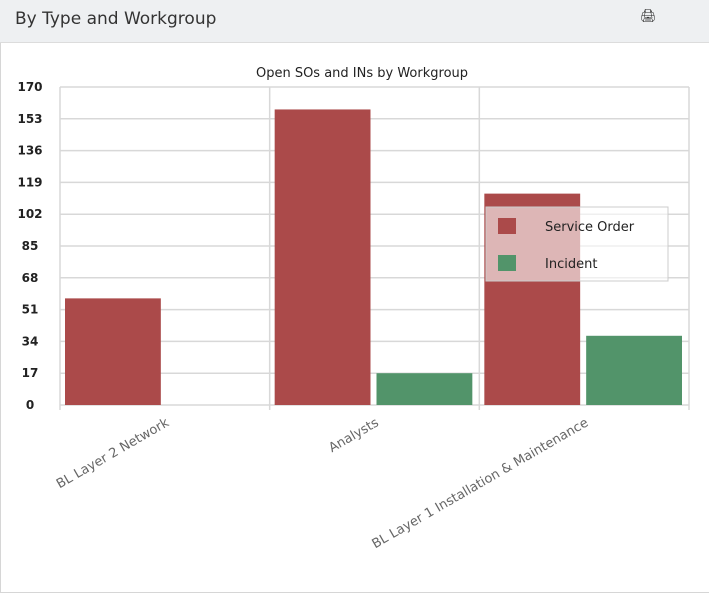 This screenshot has width=709, height=593. I want to click on y-tick-label: 0, so click(30, 405).